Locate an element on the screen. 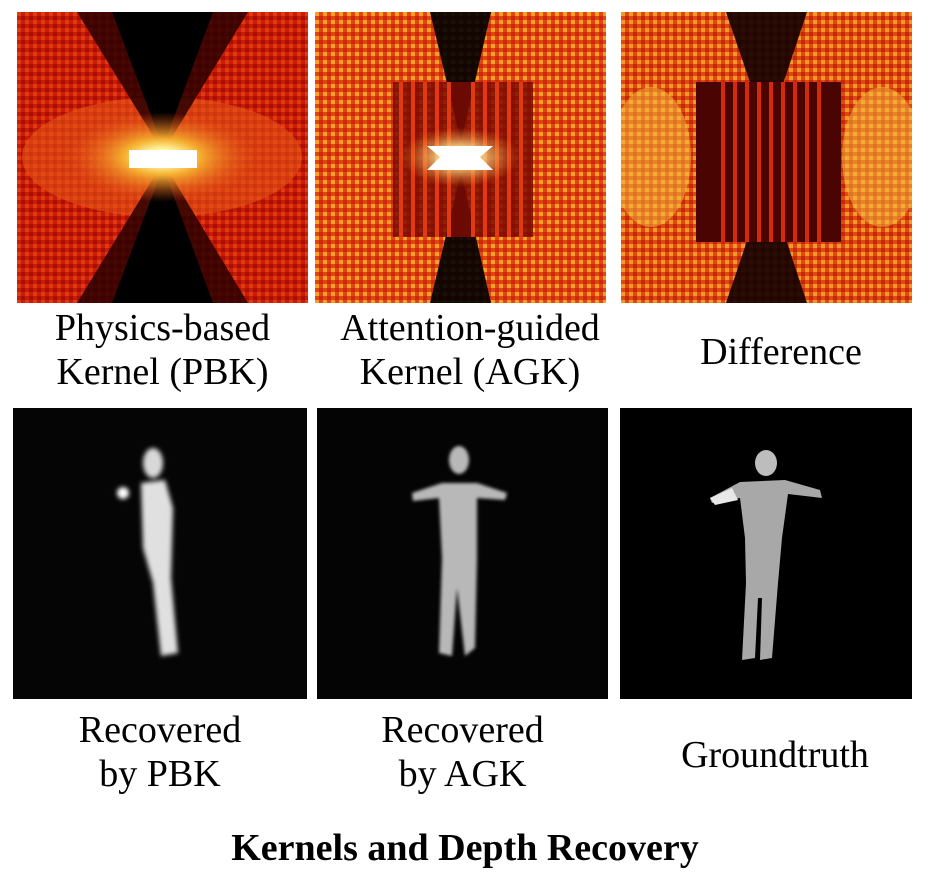  caption-line: Physics-based is located at coordinates (162, 328).